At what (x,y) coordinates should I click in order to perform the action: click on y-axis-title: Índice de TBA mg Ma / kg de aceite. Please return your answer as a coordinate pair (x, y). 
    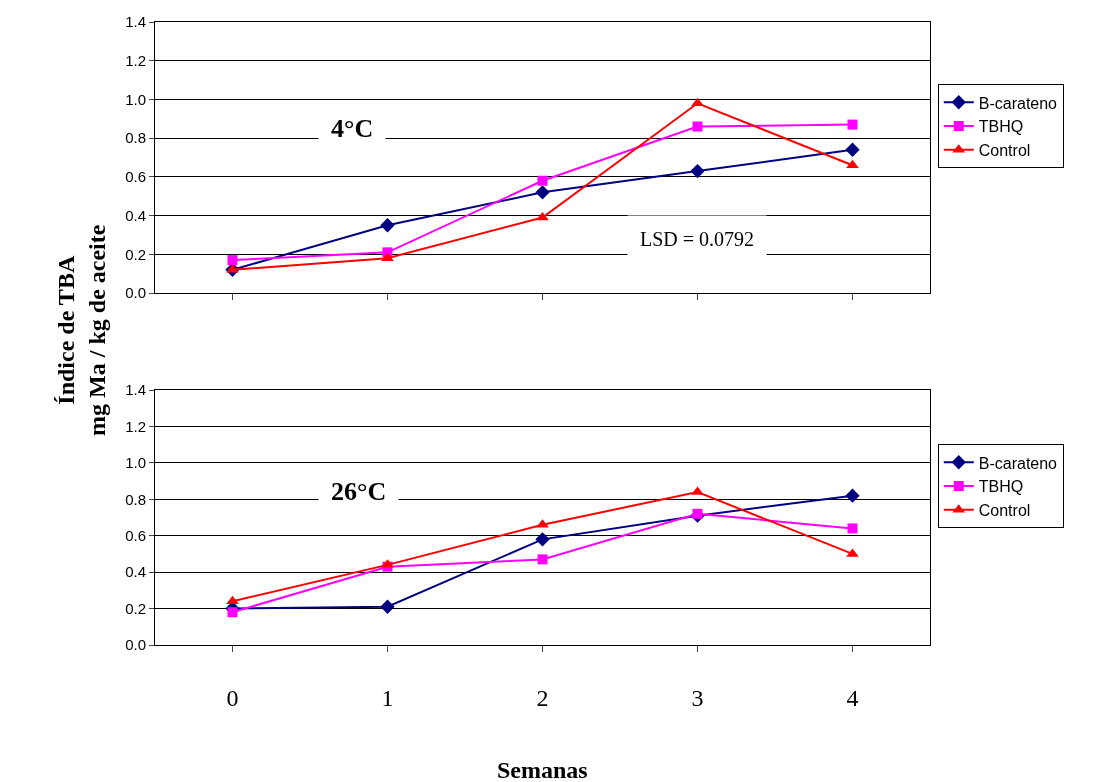
    Looking at the image, I should click on (81, 330).